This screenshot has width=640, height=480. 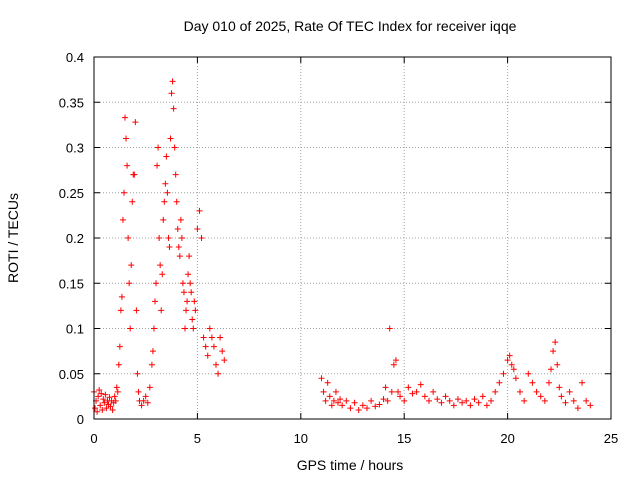 I want to click on y-tick-label: 0.25, so click(x=71, y=193).